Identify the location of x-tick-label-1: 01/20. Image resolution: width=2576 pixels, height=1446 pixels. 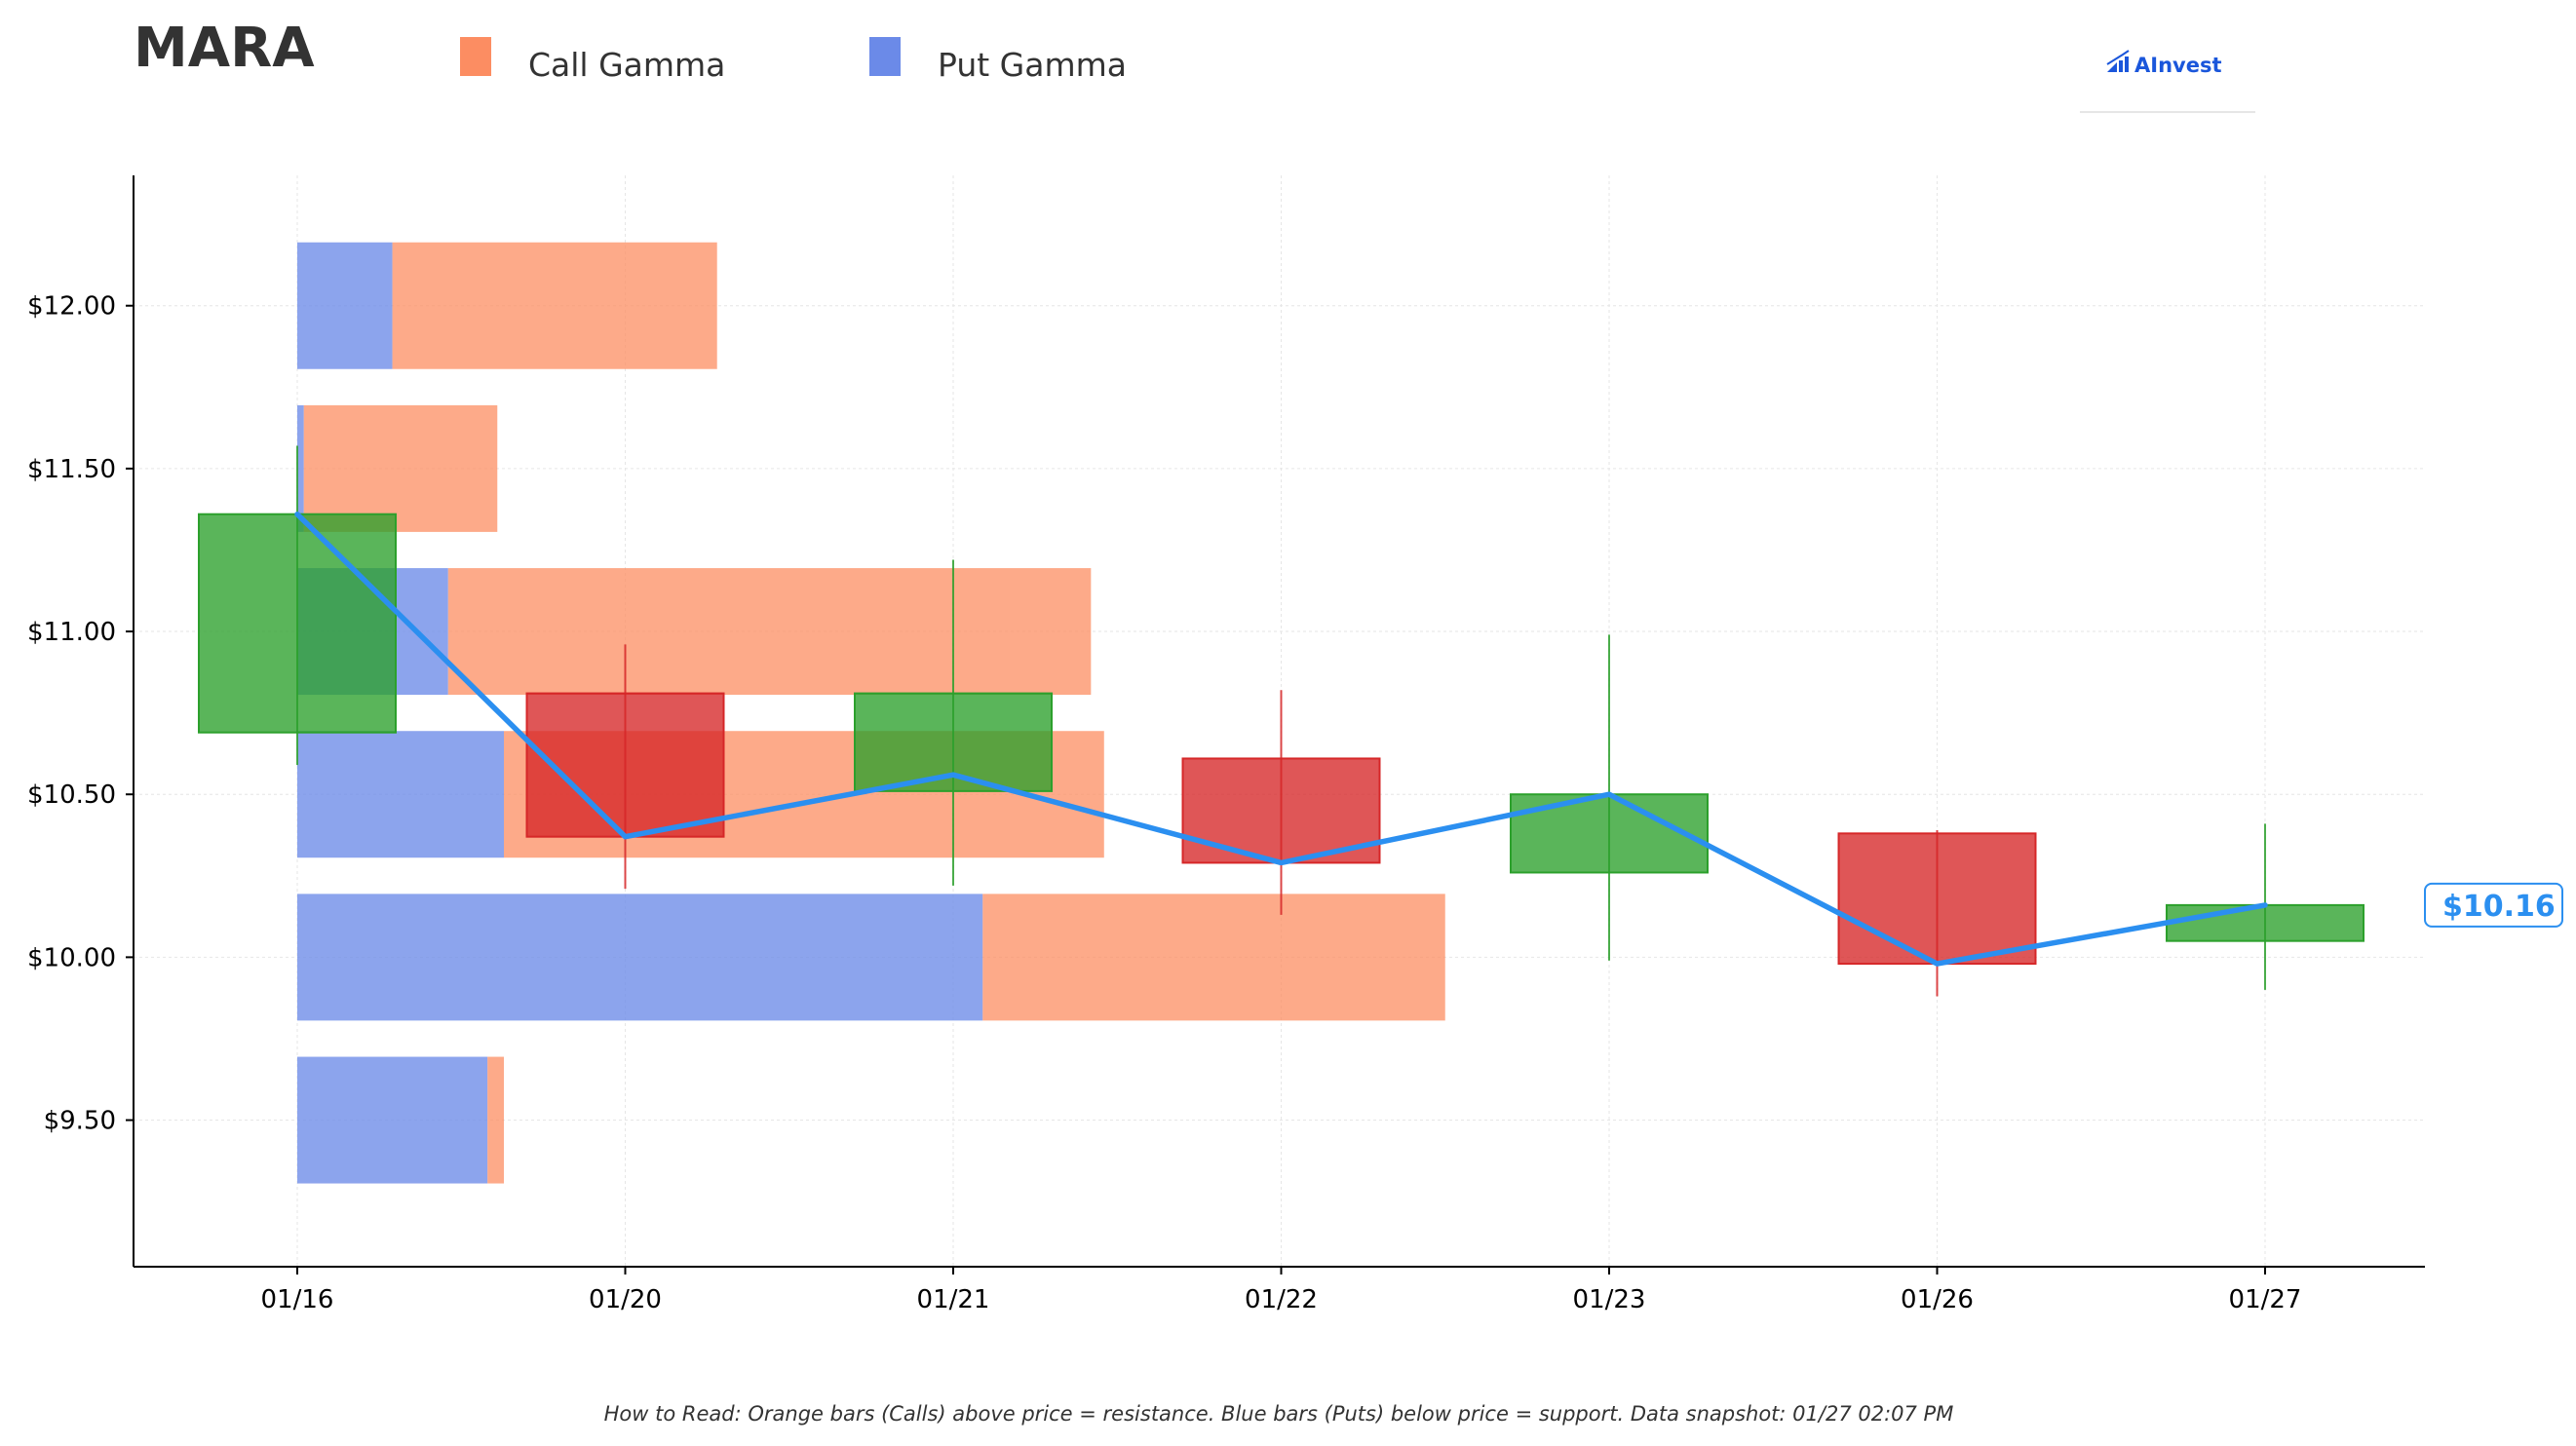
(625, 1299).